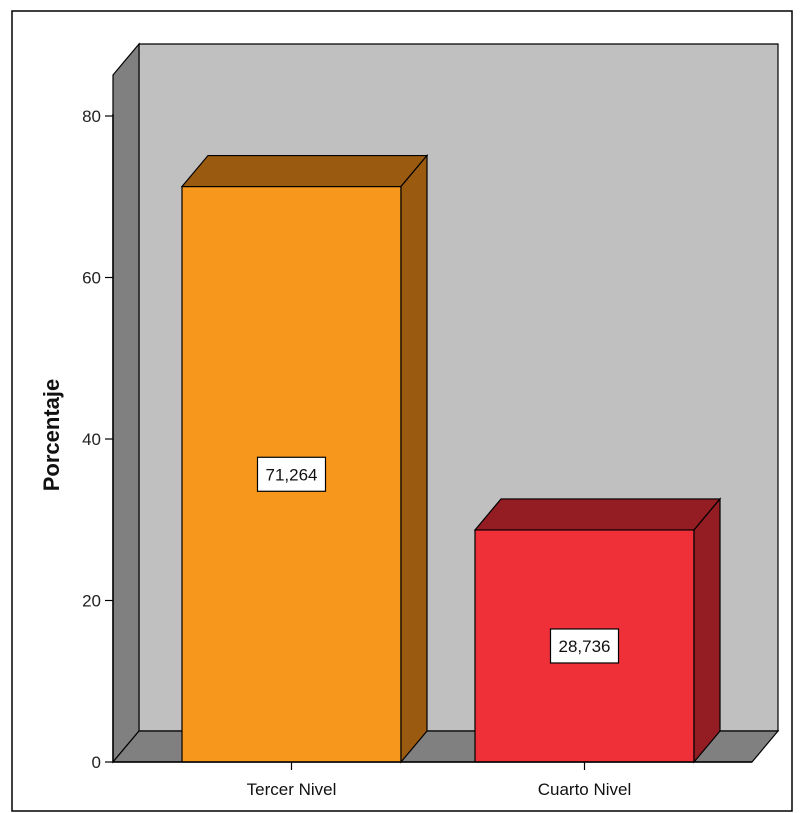  I want to click on data-label: 28,736, so click(585, 646).